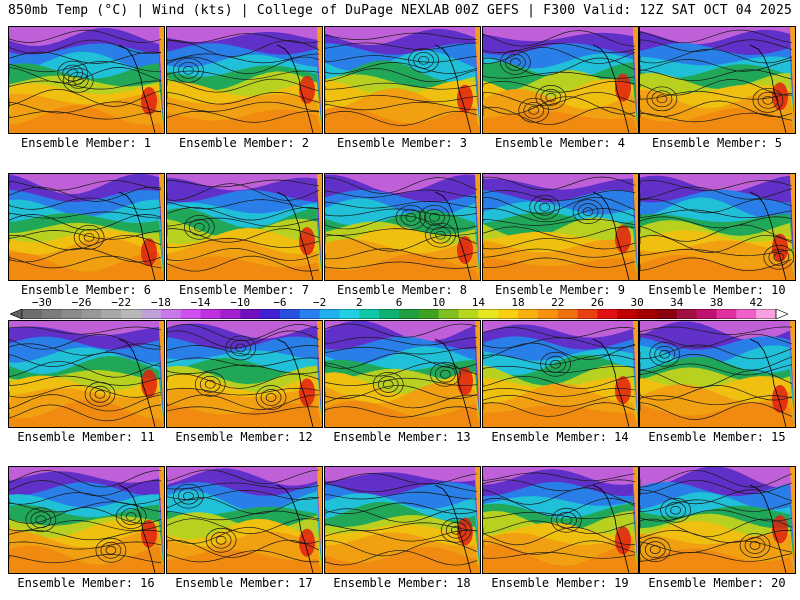 This screenshot has width=800, height=600. I want to click on colorbar-tick-label: −10, so click(240, 302).